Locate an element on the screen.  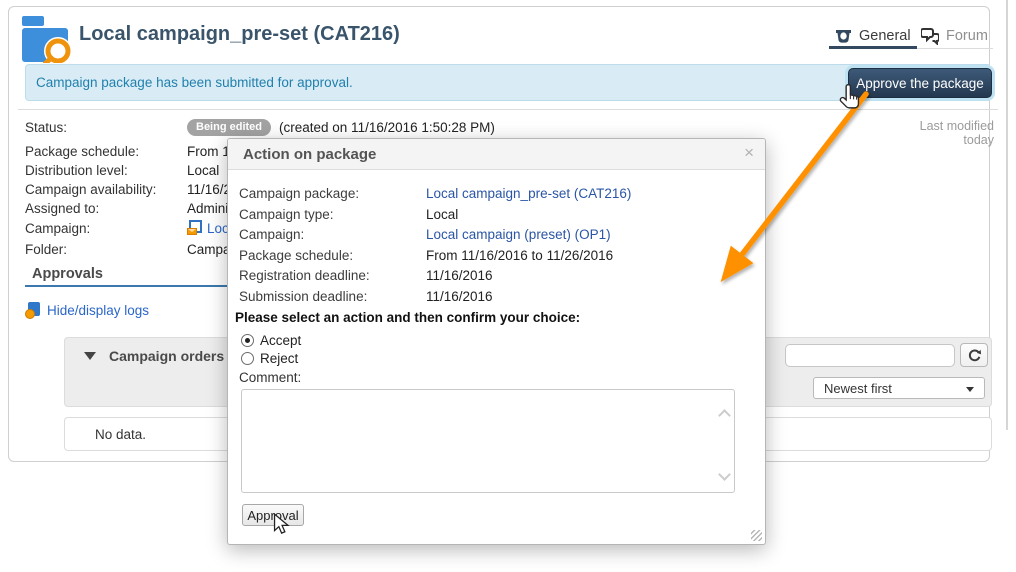
hide-display-logs-link: Hide/display logs is located at coordinates (87, 310).